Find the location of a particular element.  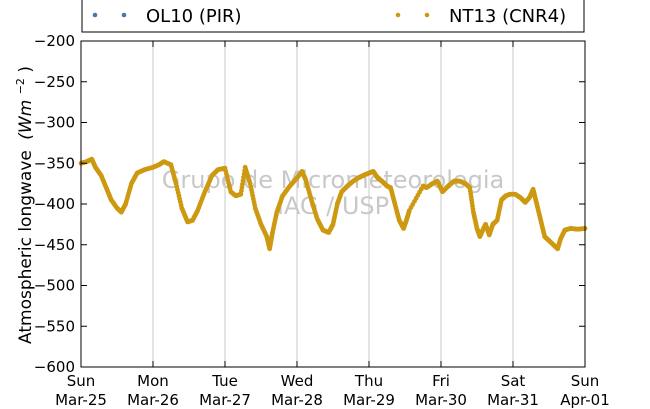

legend-marker-nt13-b is located at coordinates (427, 15).